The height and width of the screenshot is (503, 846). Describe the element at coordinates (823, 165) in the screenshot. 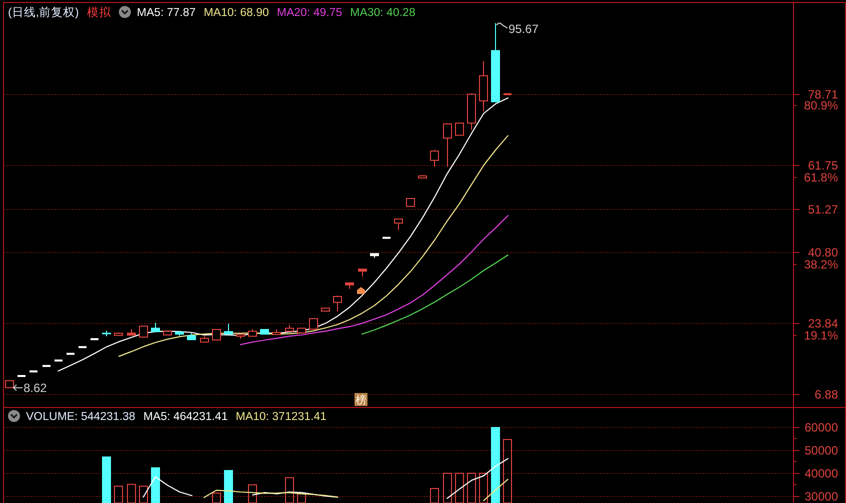

I see `y-tick-label: 61.75` at that location.